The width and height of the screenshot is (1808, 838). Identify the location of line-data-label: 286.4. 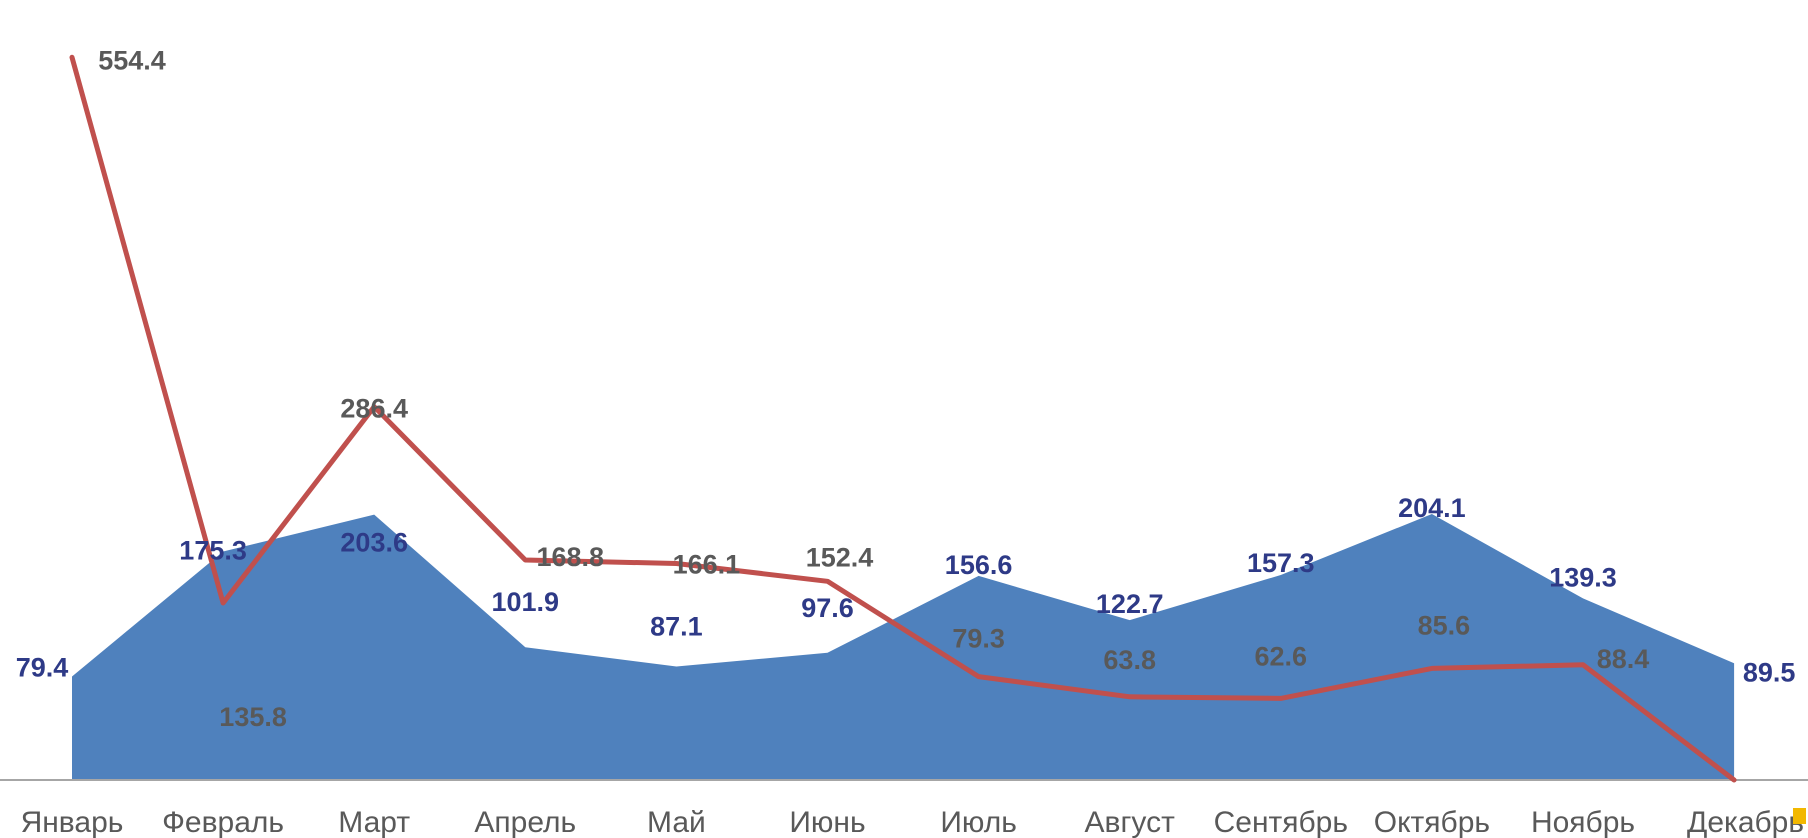
(374, 409).